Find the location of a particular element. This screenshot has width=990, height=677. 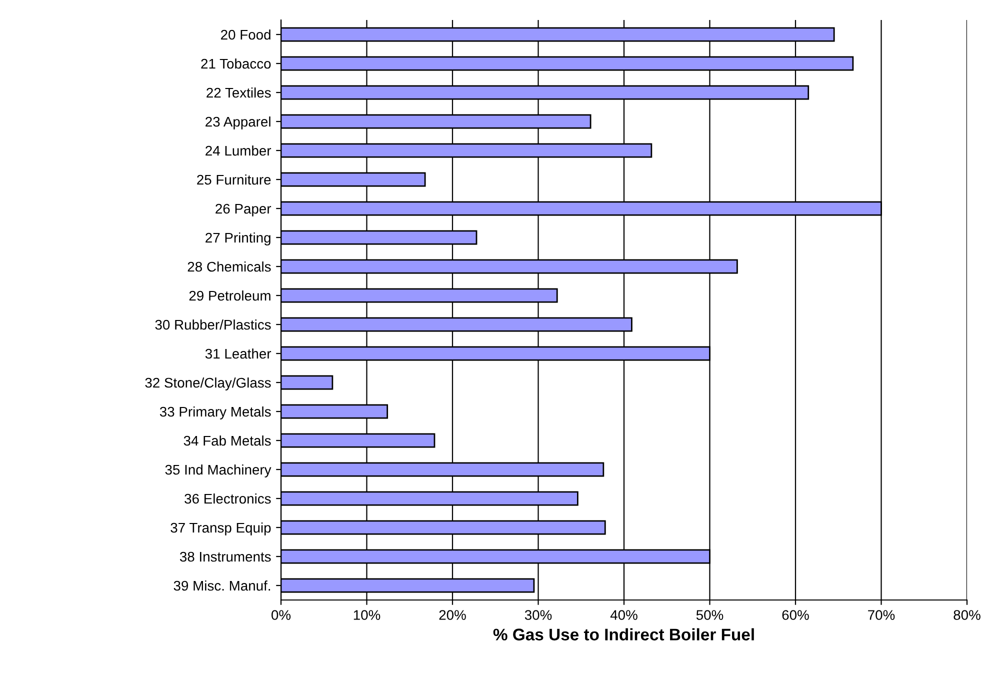

y-tick-label: 25 Furniture is located at coordinates (234, 179).